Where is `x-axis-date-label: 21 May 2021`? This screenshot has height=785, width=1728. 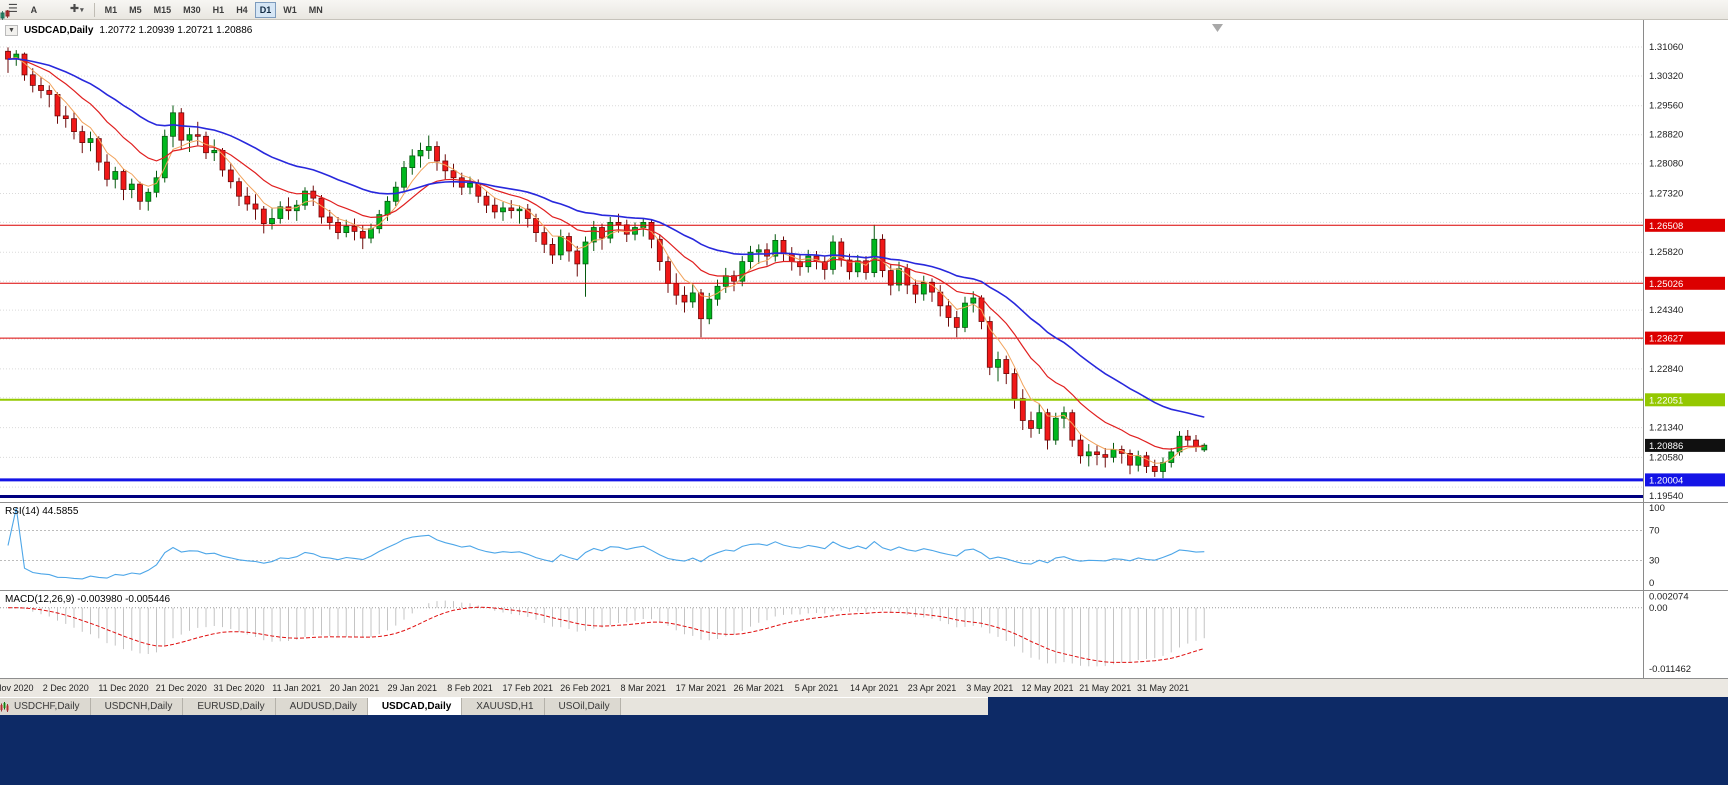
x-axis-date-label: 21 May 2021 is located at coordinates (1105, 688).